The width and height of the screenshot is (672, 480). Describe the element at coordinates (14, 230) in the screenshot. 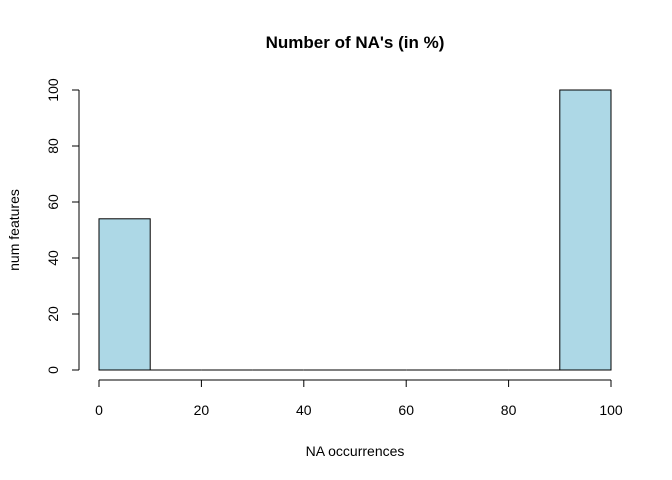

I see `y-axis-label: num features` at that location.